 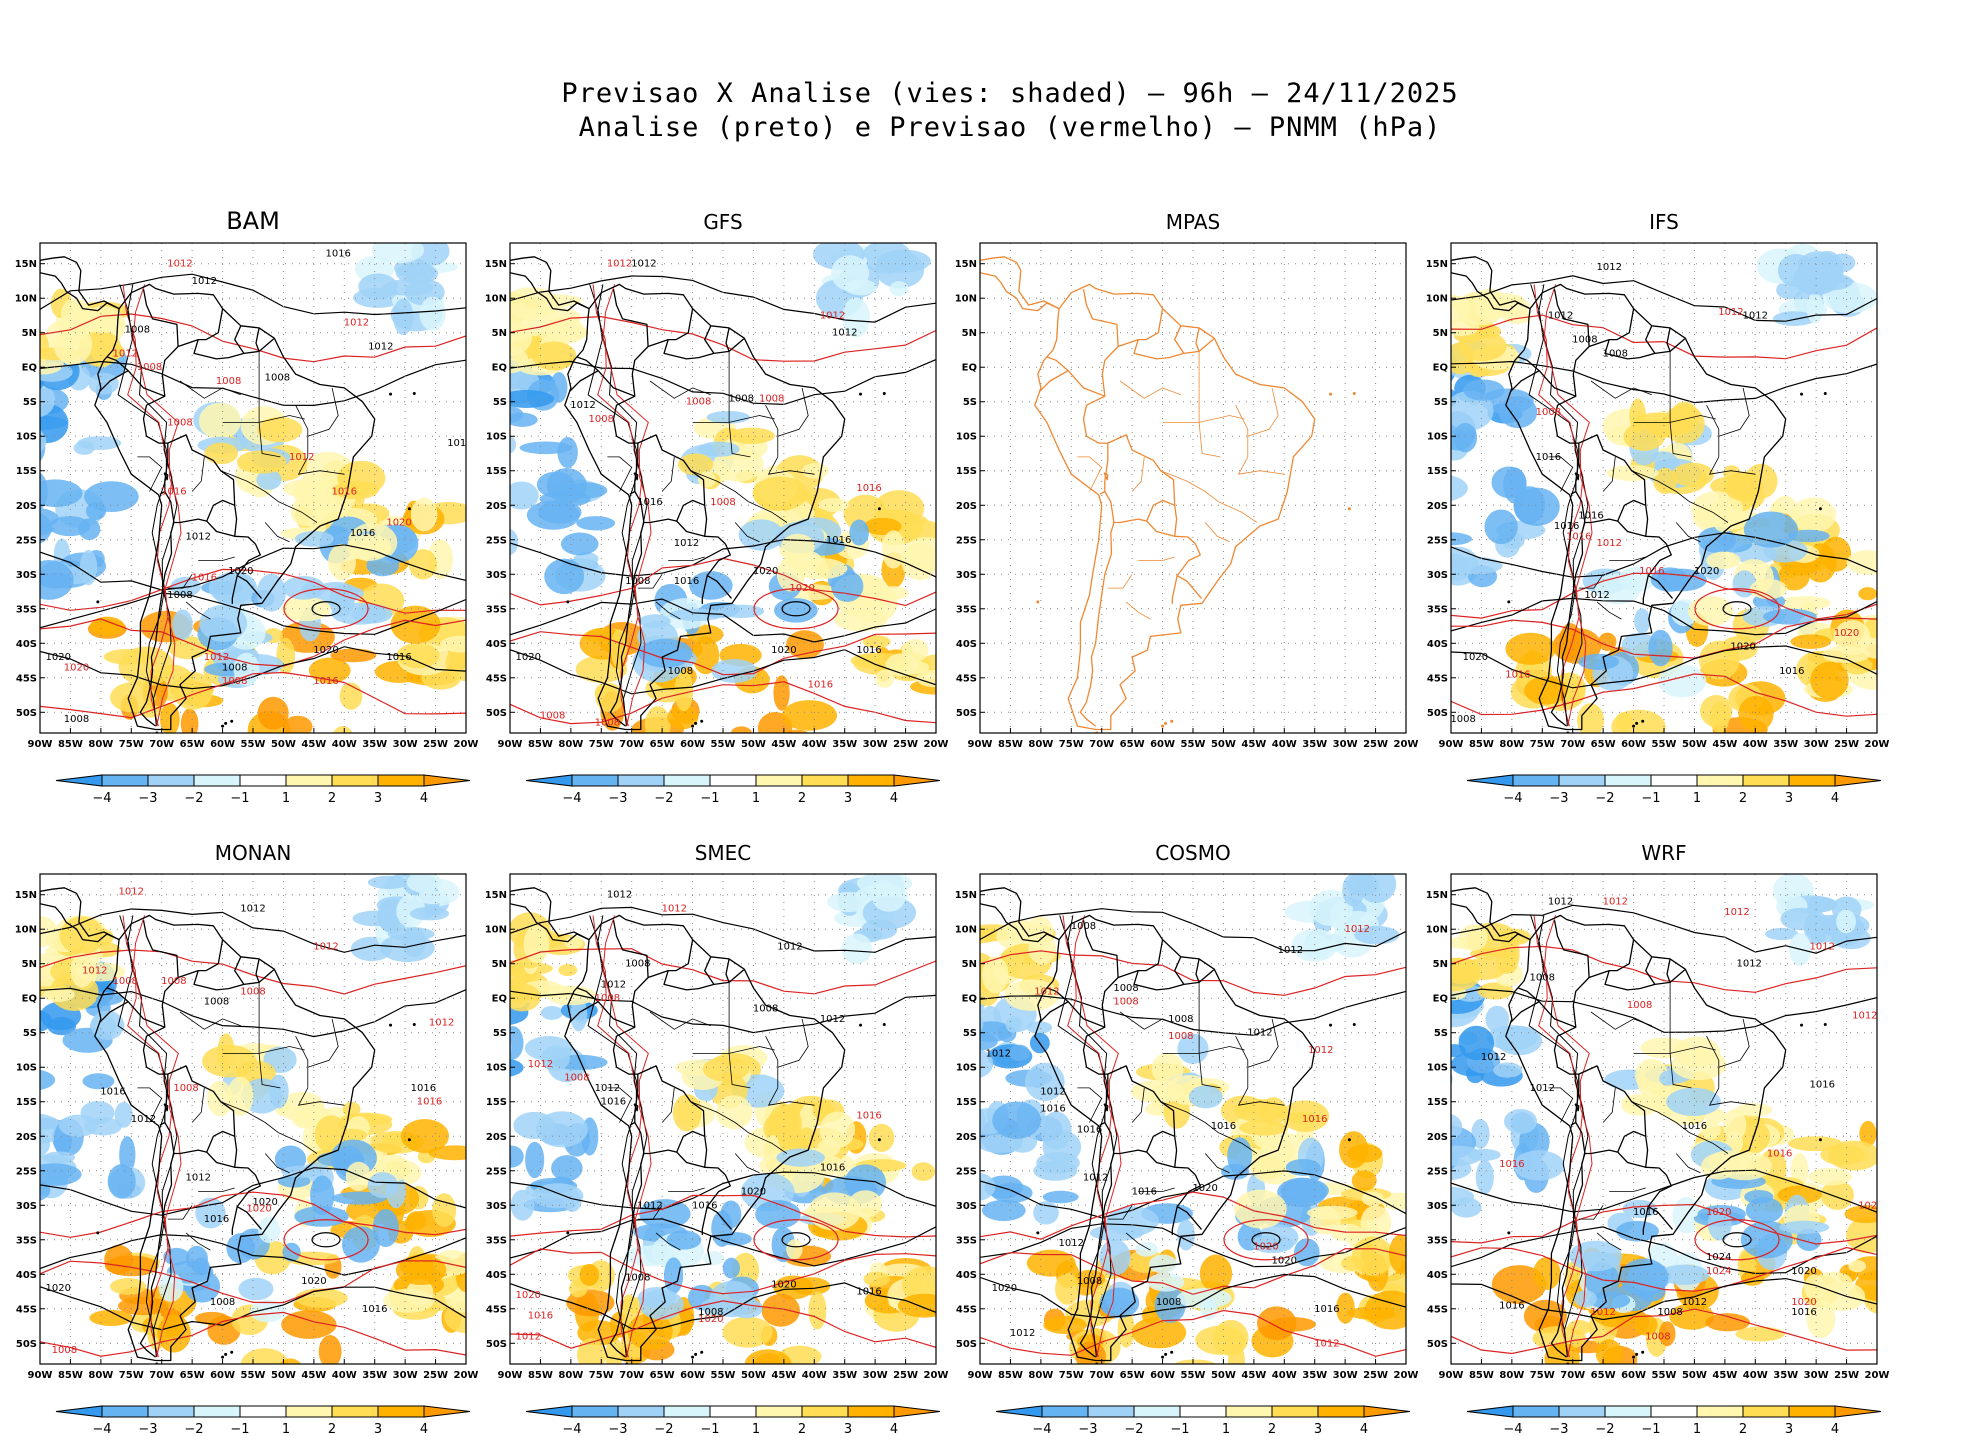 What do you see at coordinates (1566, 526) in the screenshot?
I see `isobar-label: 1016` at bounding box center [1566, 526].